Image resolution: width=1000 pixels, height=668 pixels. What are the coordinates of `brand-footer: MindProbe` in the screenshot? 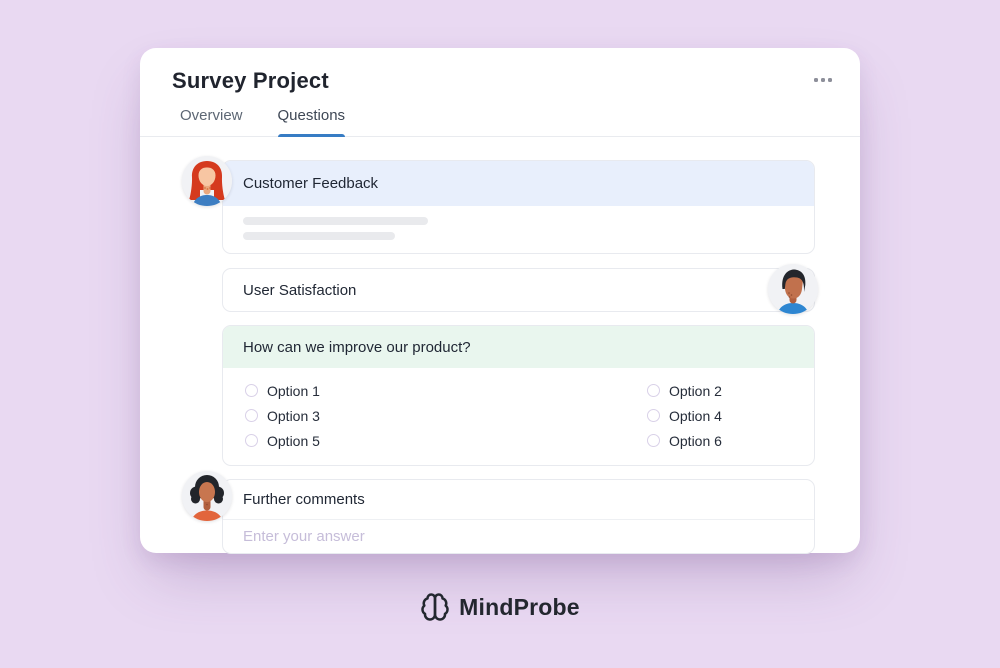 It's located at (500, 607).